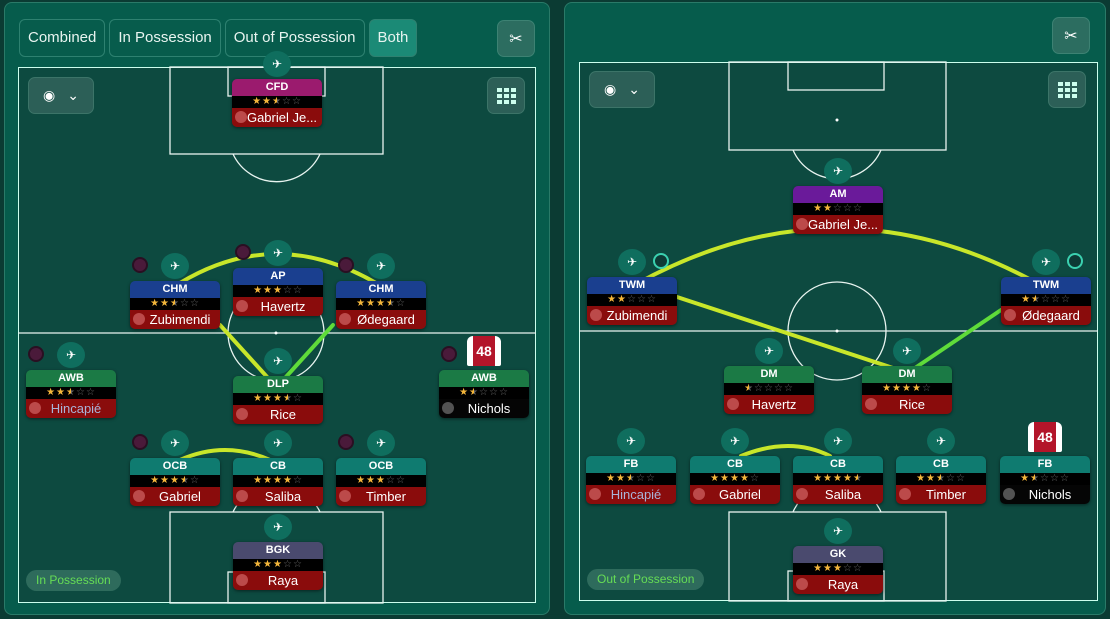 Image resolution: width=1110 pixels, height=619 pixels. What do you see at coordinates (946, 494) in the screenshot?
I see `player-name-text: Timber` at bounding box center [946, 494].